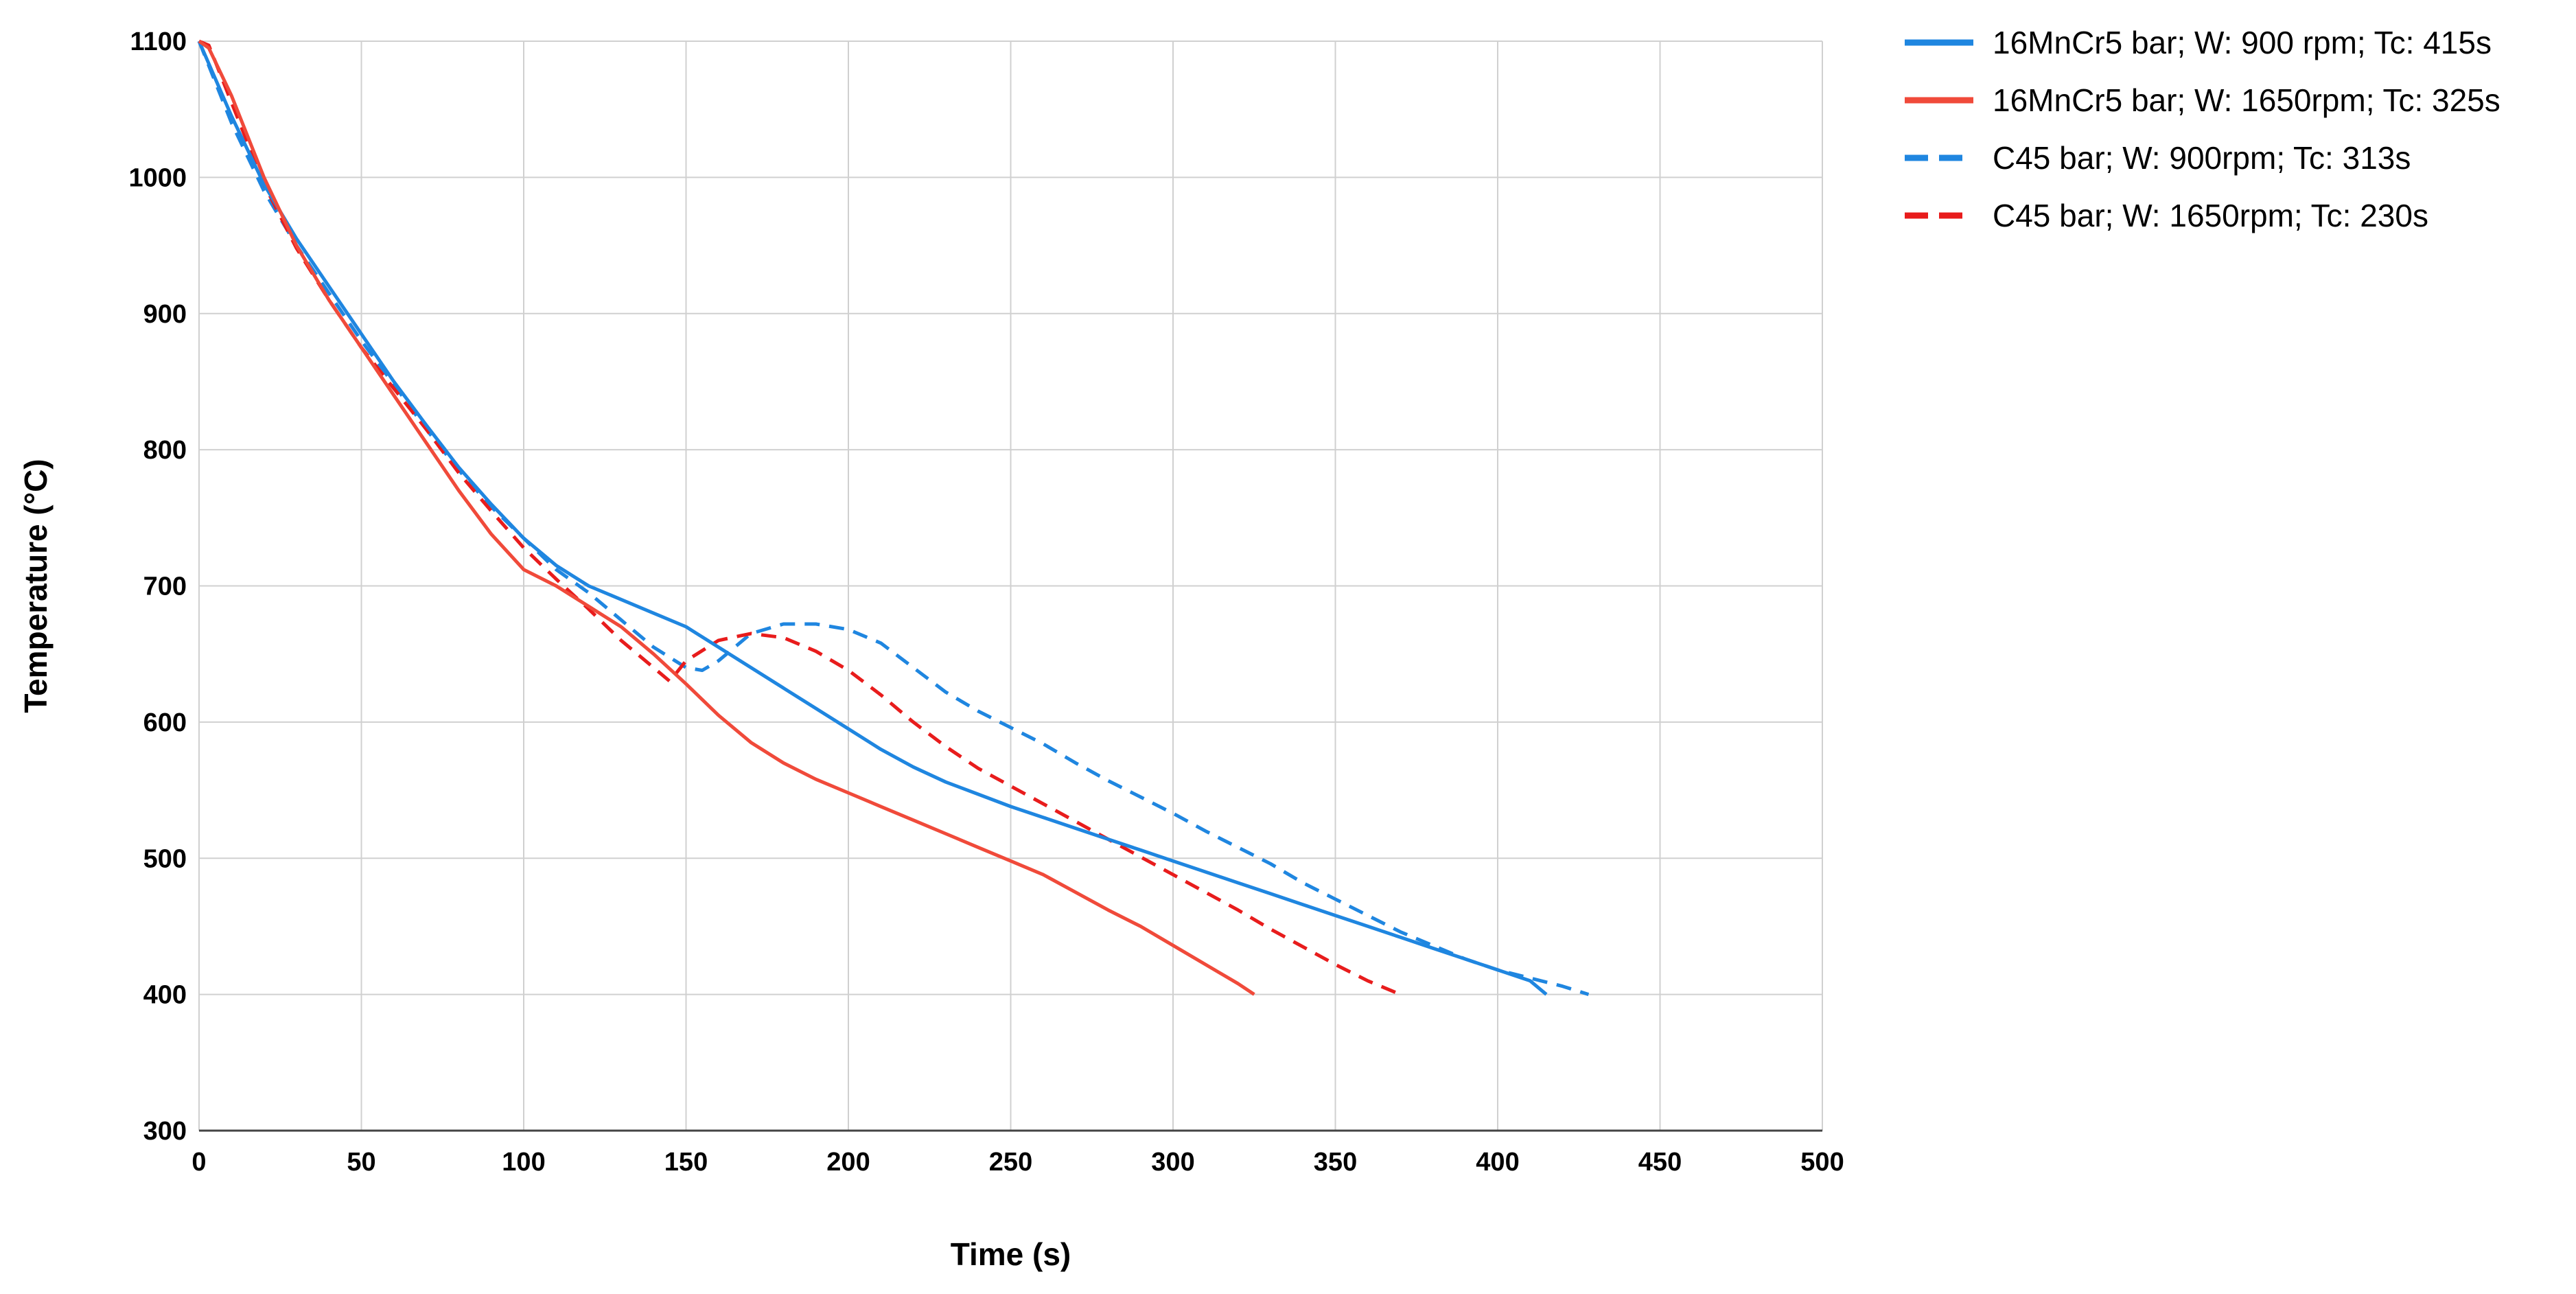  What do you see at coordinates (165, 587) in the screenshot?
I see `y-tick-label: 700` at bounding box center [165, 587].